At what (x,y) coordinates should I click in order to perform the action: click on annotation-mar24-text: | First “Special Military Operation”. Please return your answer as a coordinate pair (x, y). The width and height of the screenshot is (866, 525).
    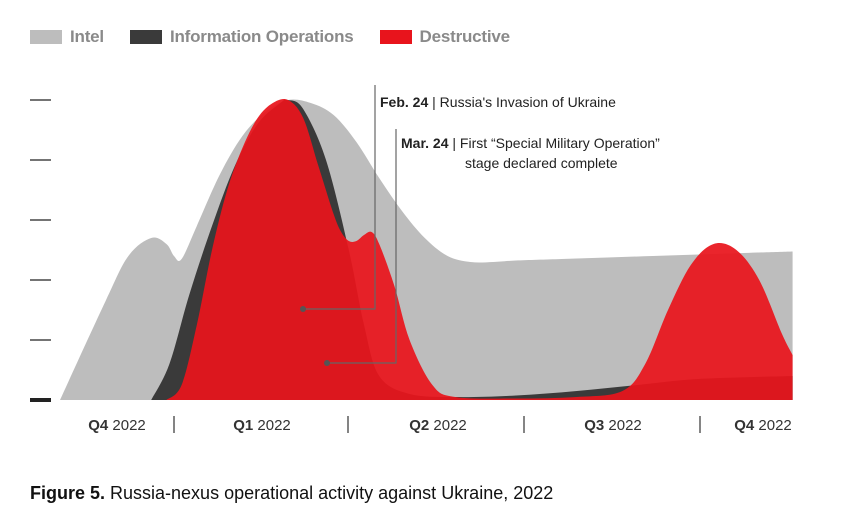
    Looking at the image, I should click on (554, 143).